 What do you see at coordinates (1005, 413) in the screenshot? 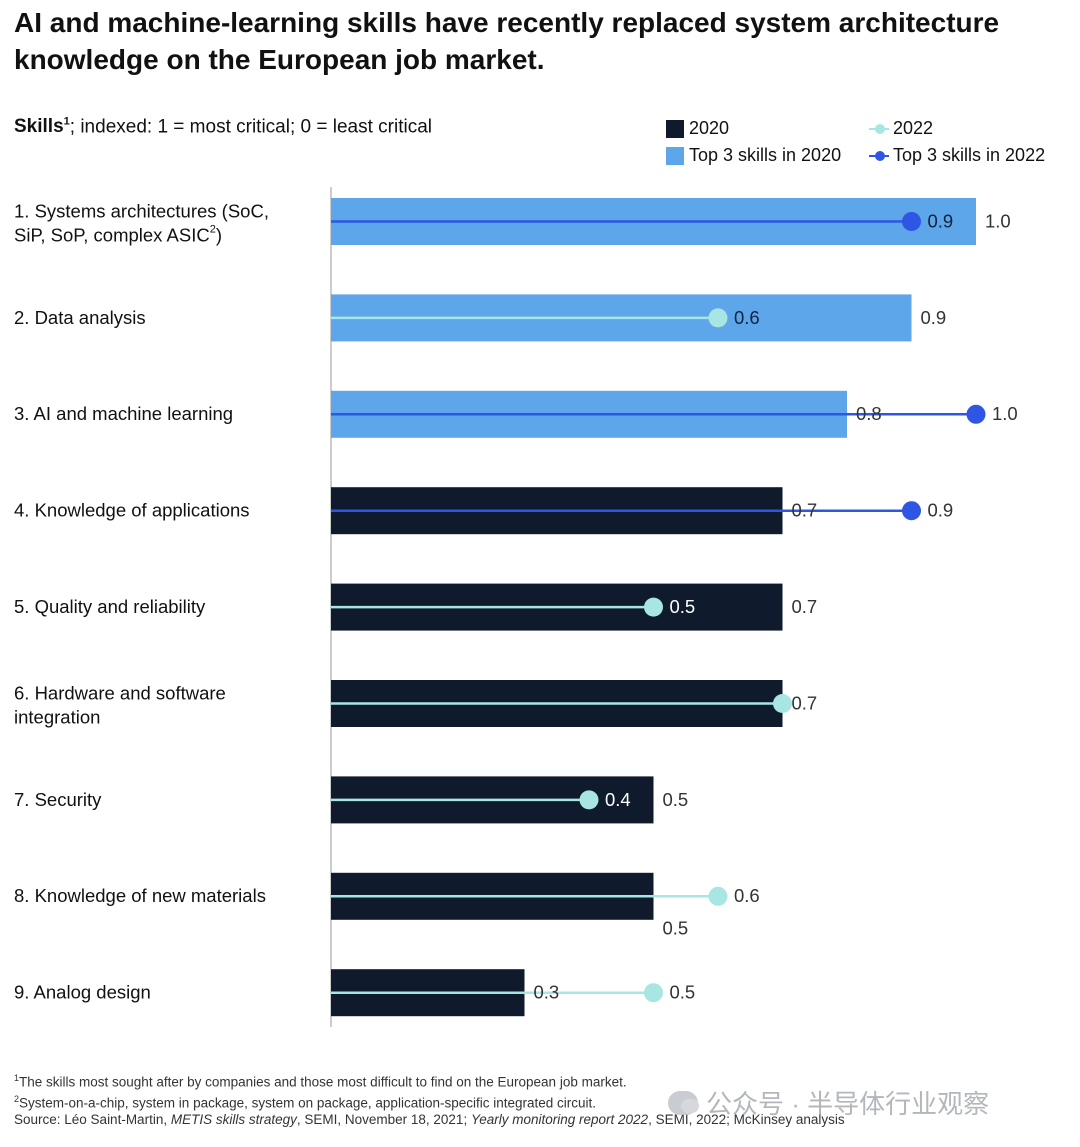
I see `value-2022-label-3: 1.0` at bounding box center [1005, 413].